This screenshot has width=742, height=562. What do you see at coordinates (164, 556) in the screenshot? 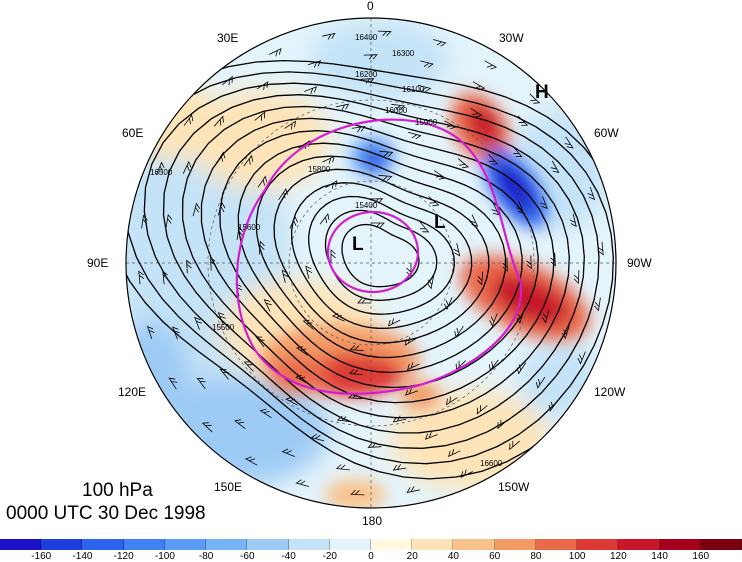
I see `colorbar-tick-label: -100` at bounding box center [164, 556].